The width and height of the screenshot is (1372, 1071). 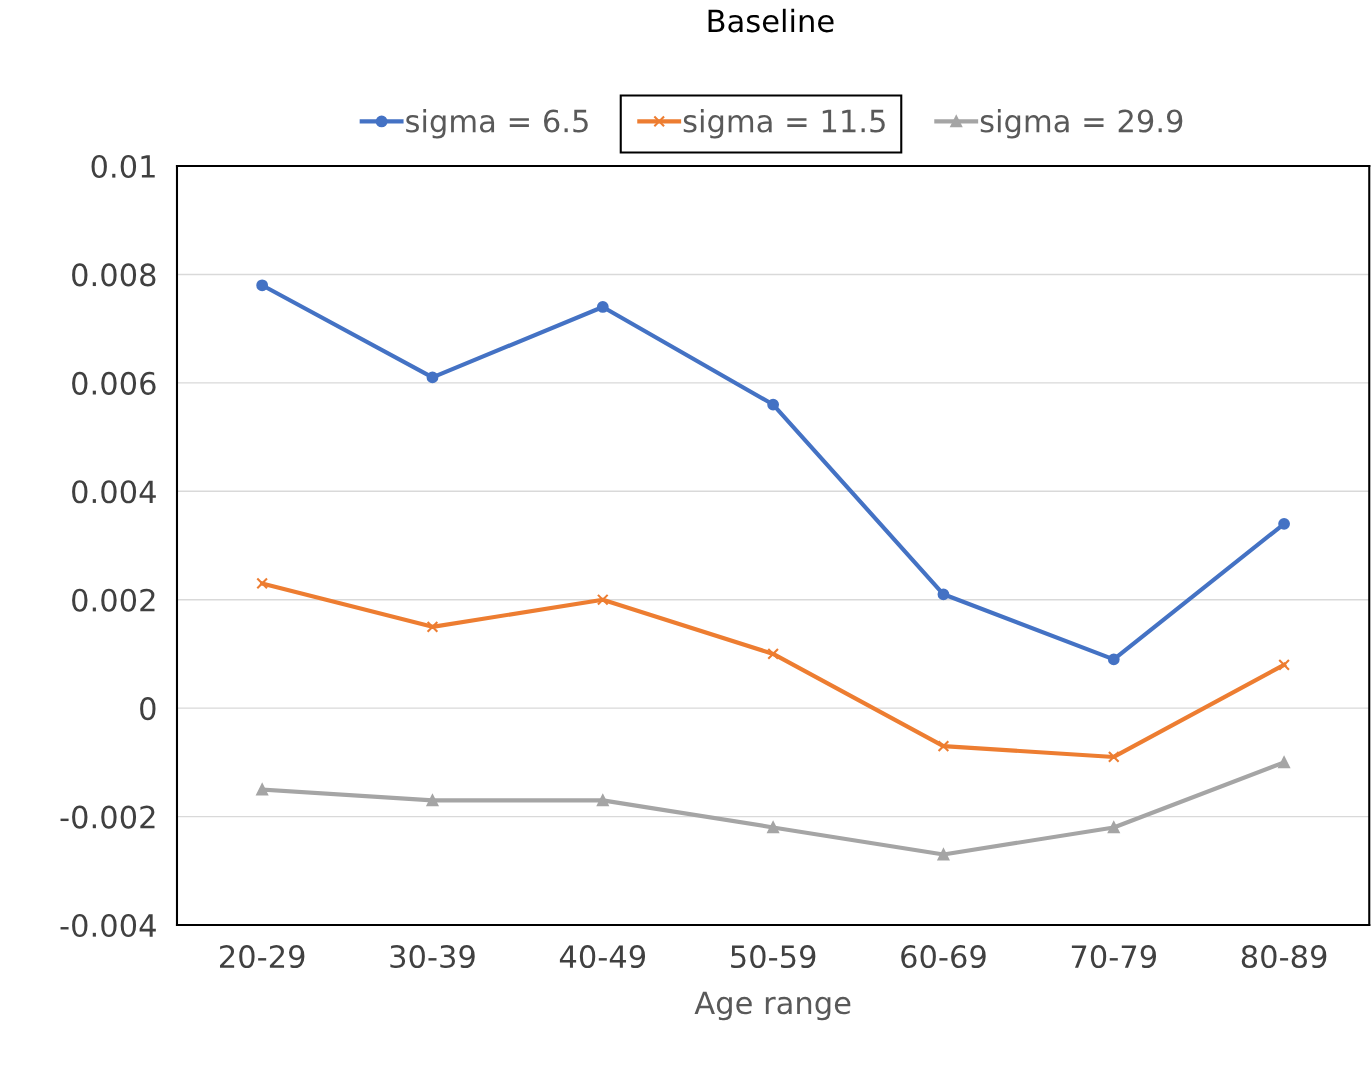 I want to click on x-tick-label: 20-29, so click(x=262, y=957).